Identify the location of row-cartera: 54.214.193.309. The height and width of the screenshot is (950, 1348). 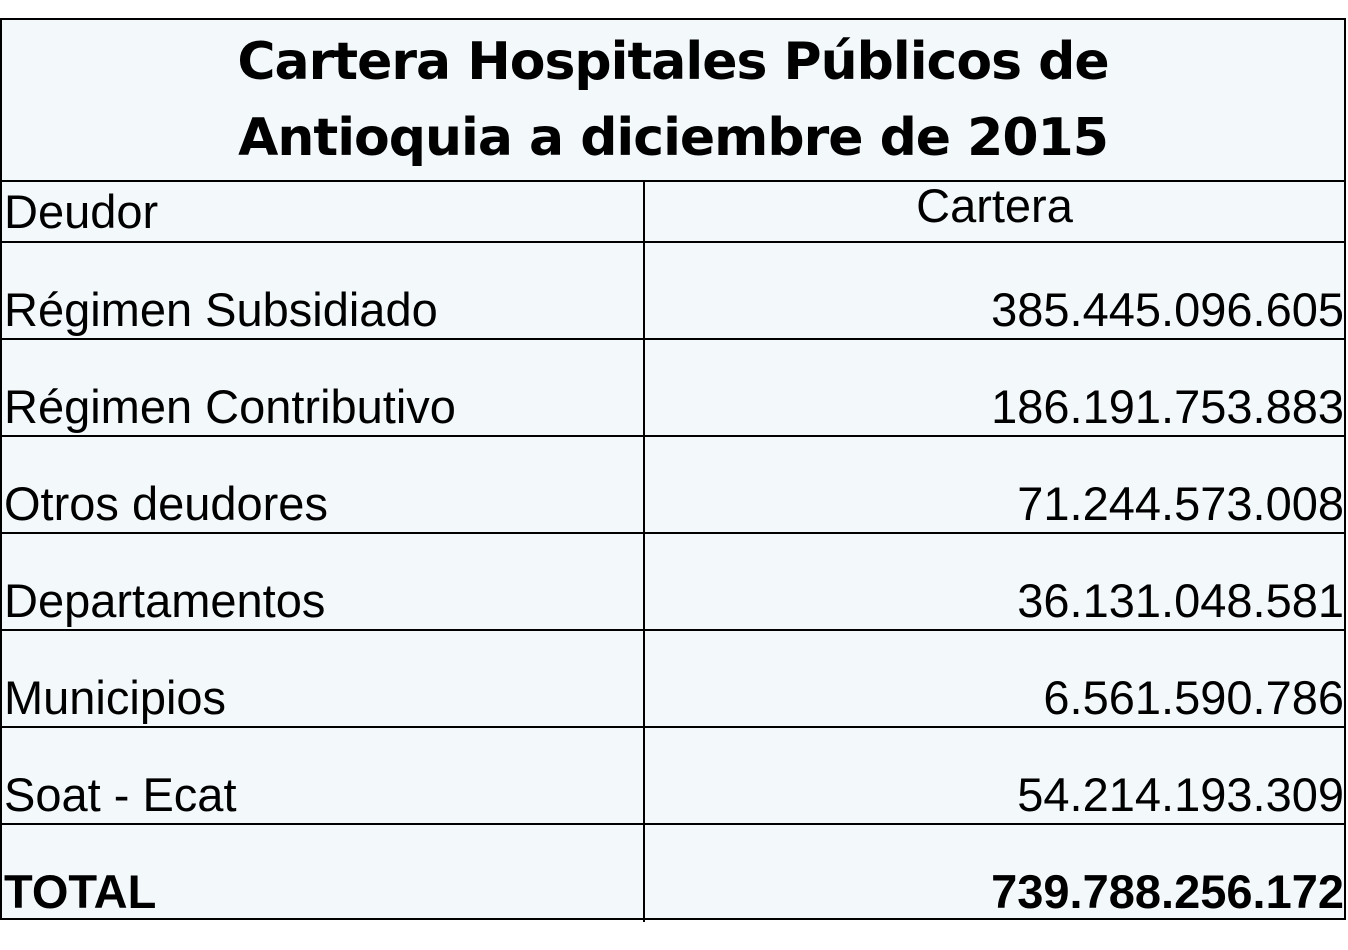
(994, 775).